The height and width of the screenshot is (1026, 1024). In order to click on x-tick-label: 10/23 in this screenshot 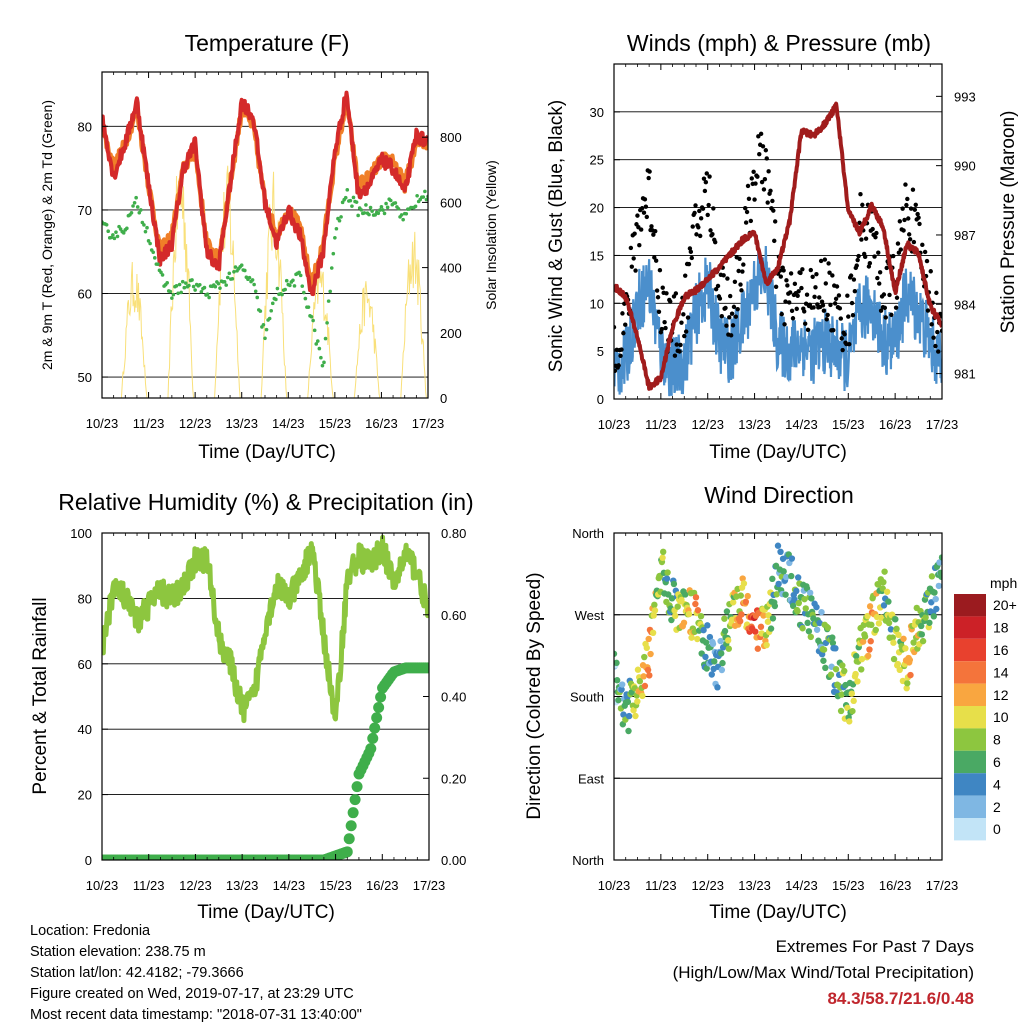, I will do `click(614, 424)`.